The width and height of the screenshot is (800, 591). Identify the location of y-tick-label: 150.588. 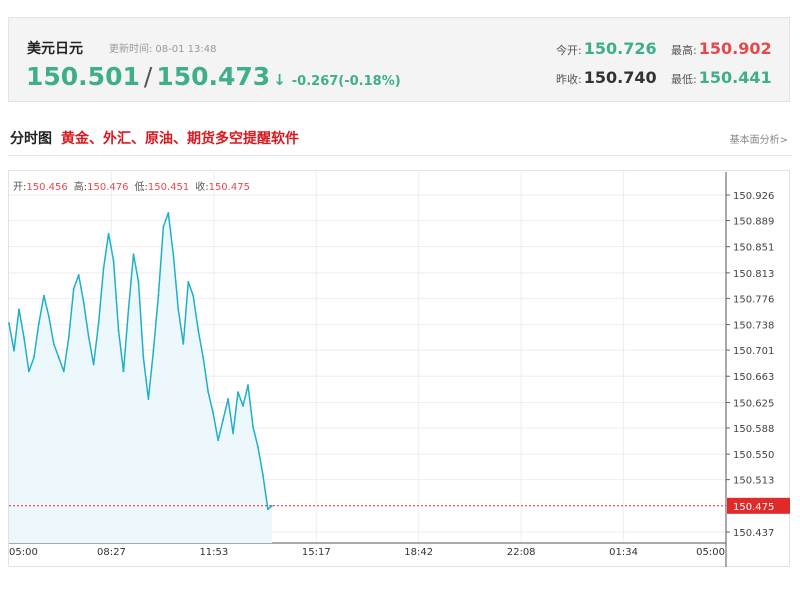
(753, 429).